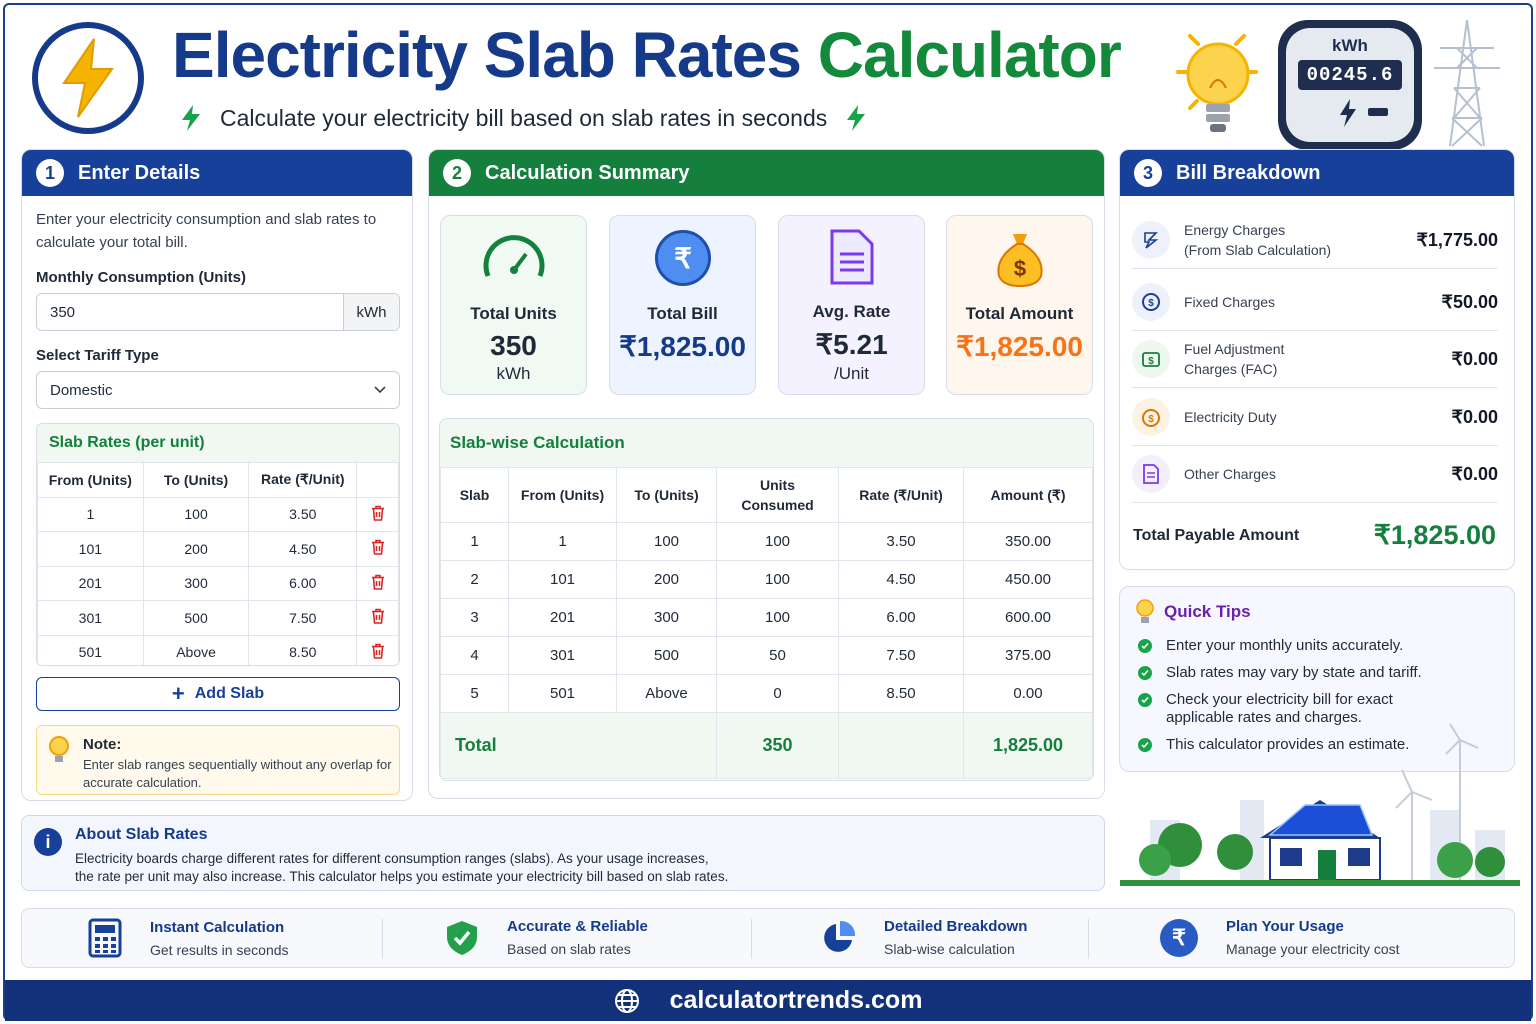  I want to click on globe-icon, so click(626, 1000).